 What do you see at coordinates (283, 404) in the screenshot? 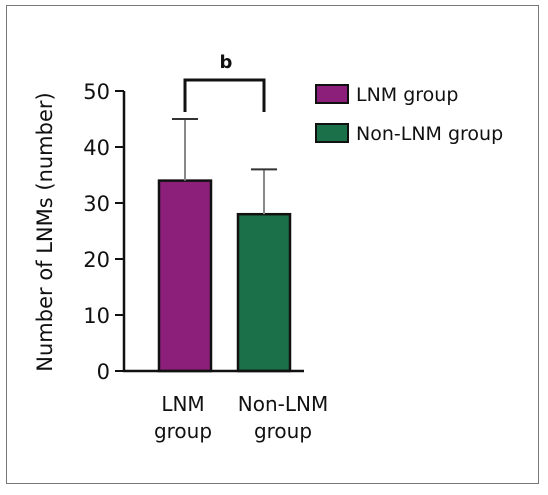
I see `x-category-label: Non-LNM` at bounding box center [283, 404].